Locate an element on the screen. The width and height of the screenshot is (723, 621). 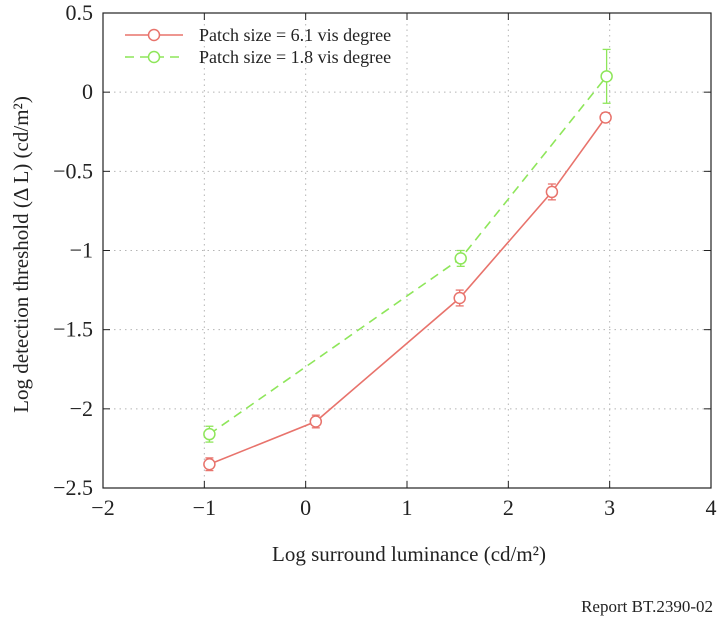
x-tick-label: 1 is located at coordinates (407, 507).